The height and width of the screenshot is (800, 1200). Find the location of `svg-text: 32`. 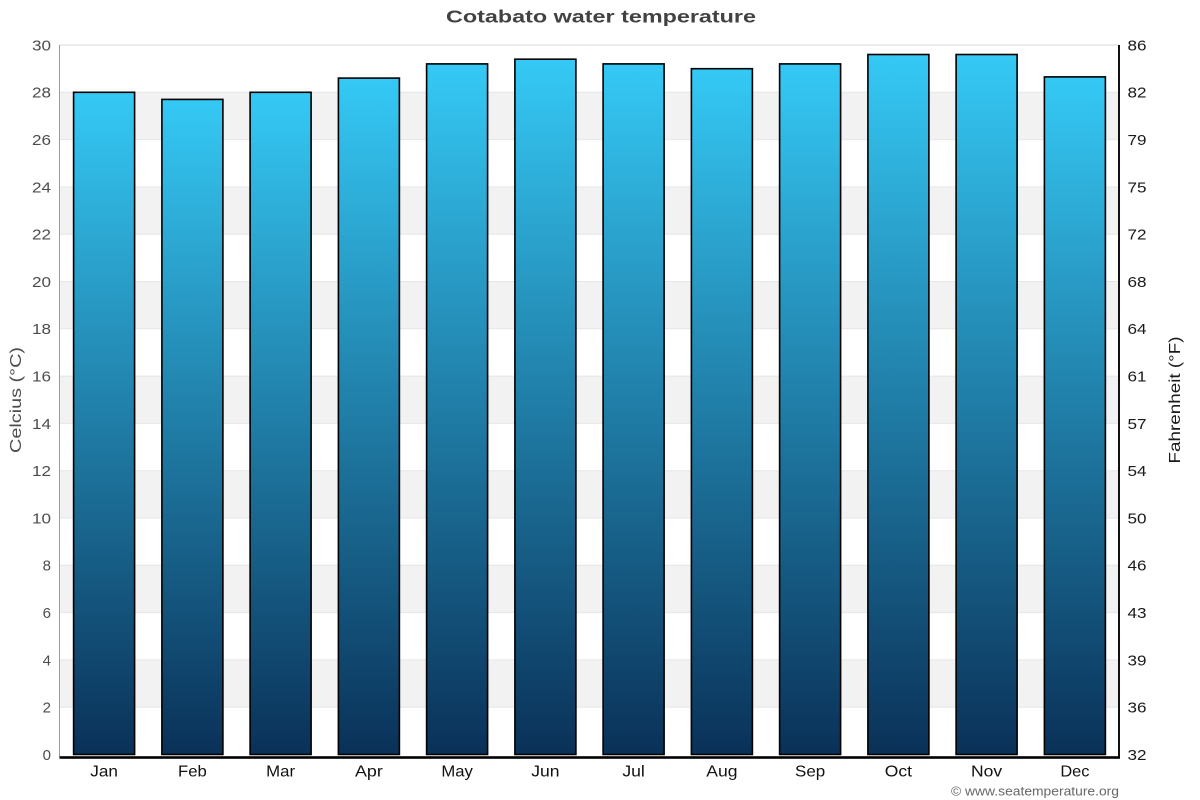

svg-text: 32 is located at coordinates (1137, 755).